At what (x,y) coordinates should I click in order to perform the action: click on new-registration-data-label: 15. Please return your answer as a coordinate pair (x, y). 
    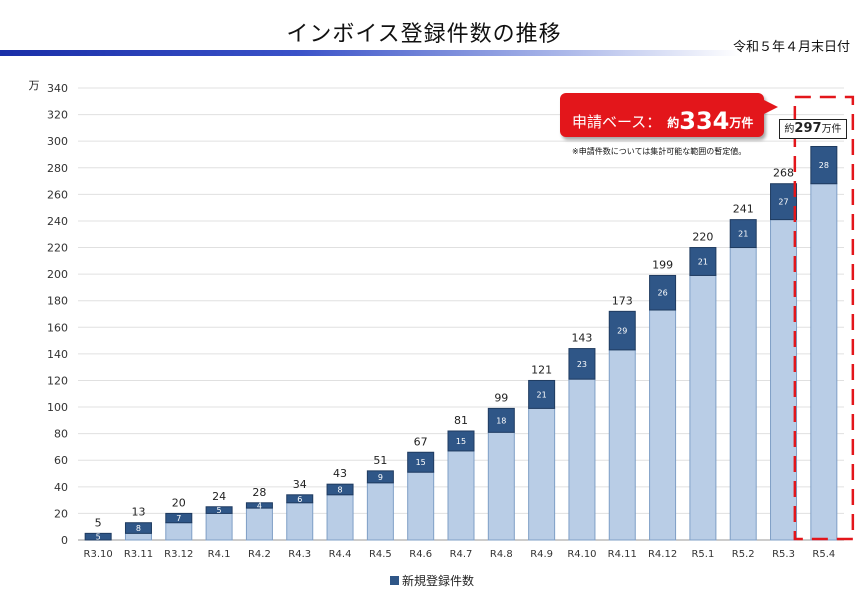
    Looking at the image, I should click on (421, 462).